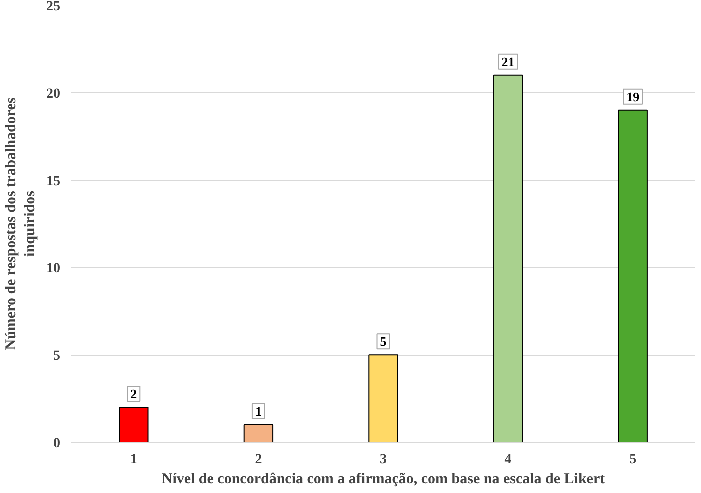 The image size is (701, 493). What do you see at coordinates (53, 269) in the screenshot?
I see `y-tick-label: 10` at bounding box center [53, 269].